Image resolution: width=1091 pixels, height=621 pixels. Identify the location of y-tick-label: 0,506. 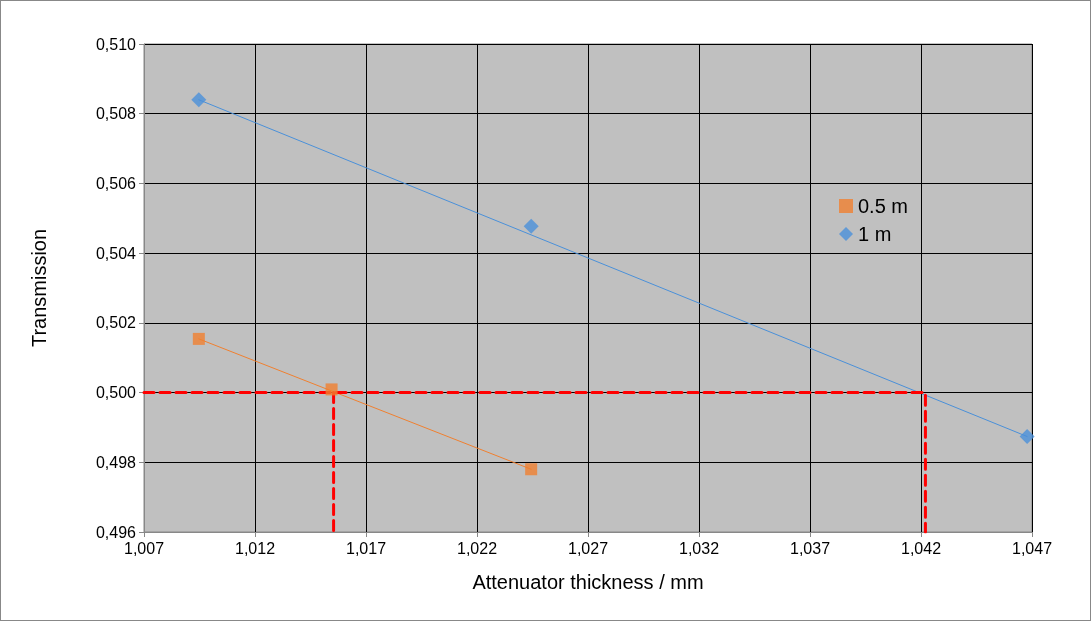
(116, 183).